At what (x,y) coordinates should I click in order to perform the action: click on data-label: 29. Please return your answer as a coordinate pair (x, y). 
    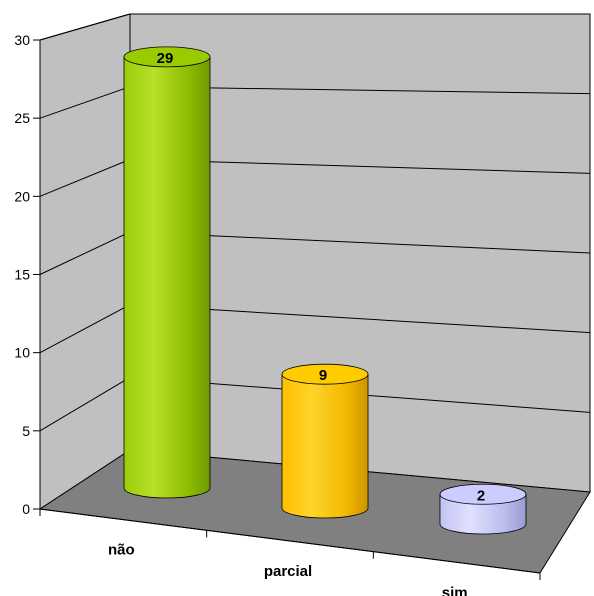
    Looking at the image, I should click on (165, 58).